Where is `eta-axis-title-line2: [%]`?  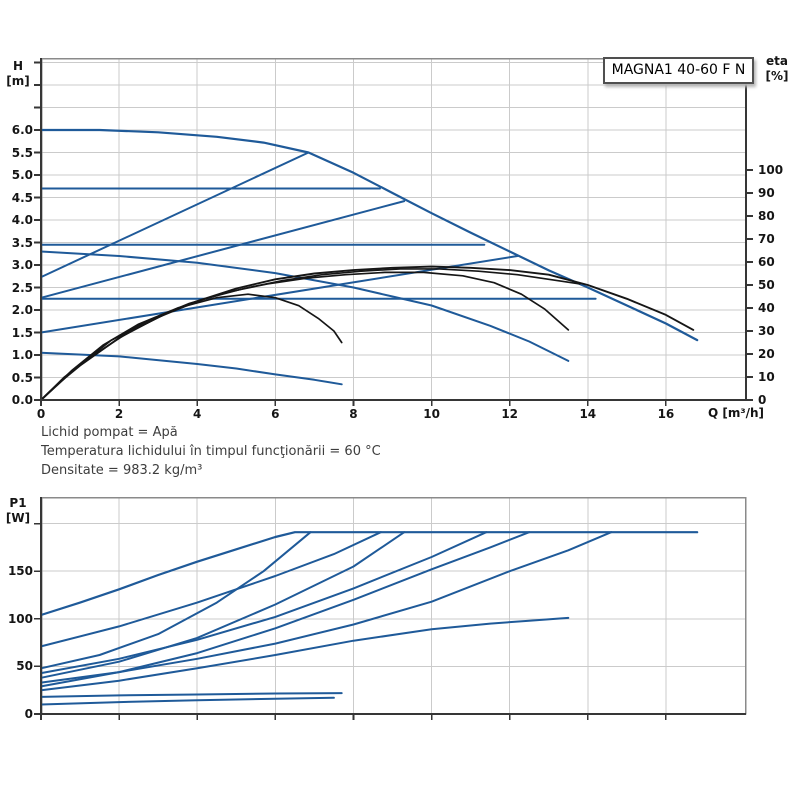 eta-axis-title-line2: [%] is located at coordinates (777, 76).